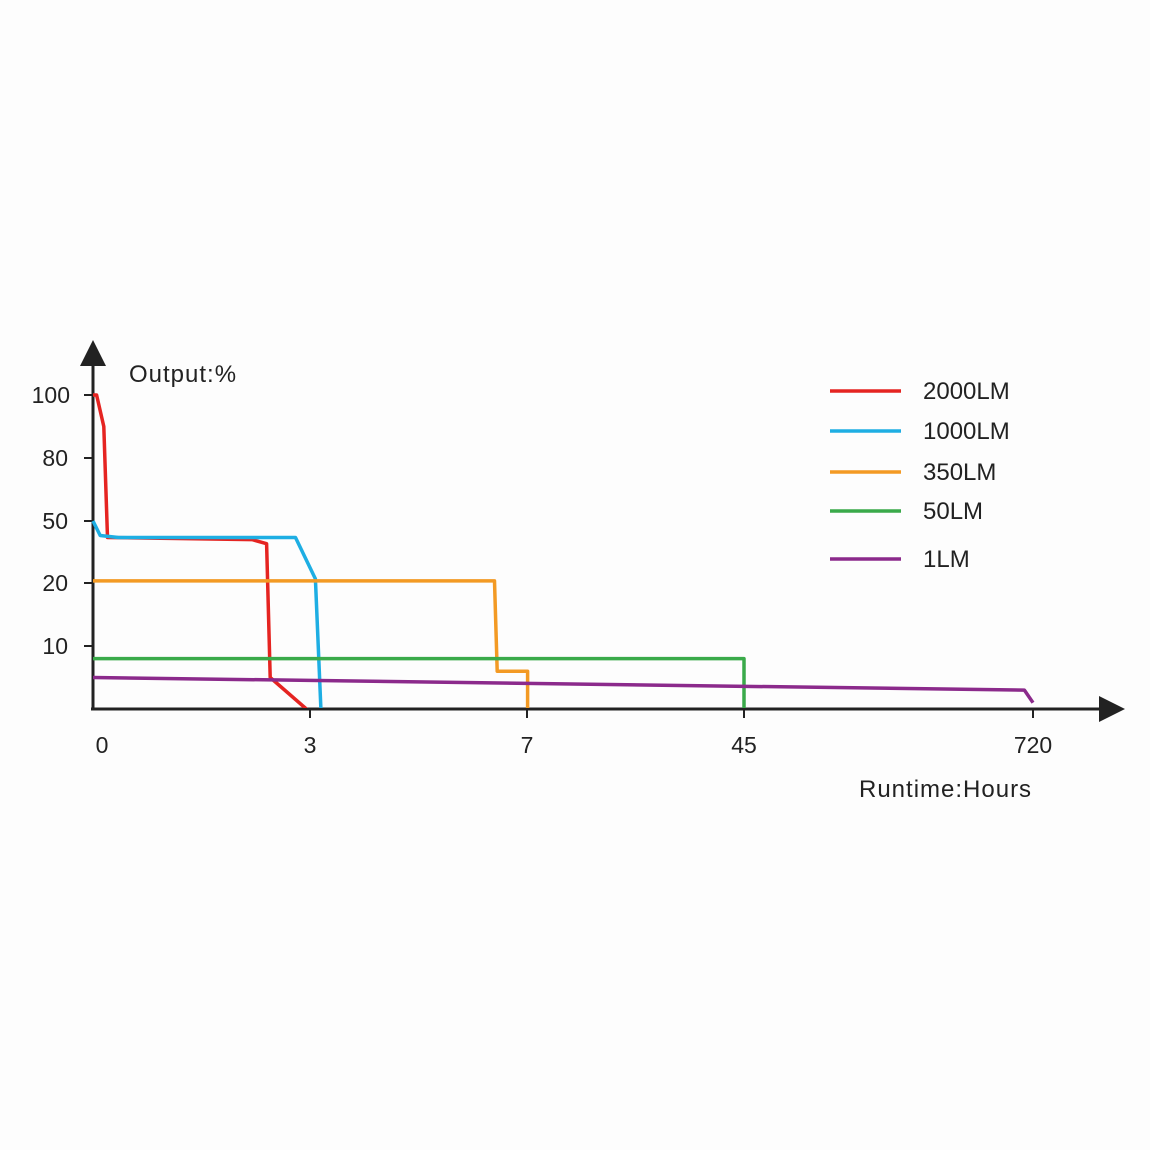  Describe the element at coordinates (207, 614) in the screenshot. I see `series-line-1000lm` at that location.